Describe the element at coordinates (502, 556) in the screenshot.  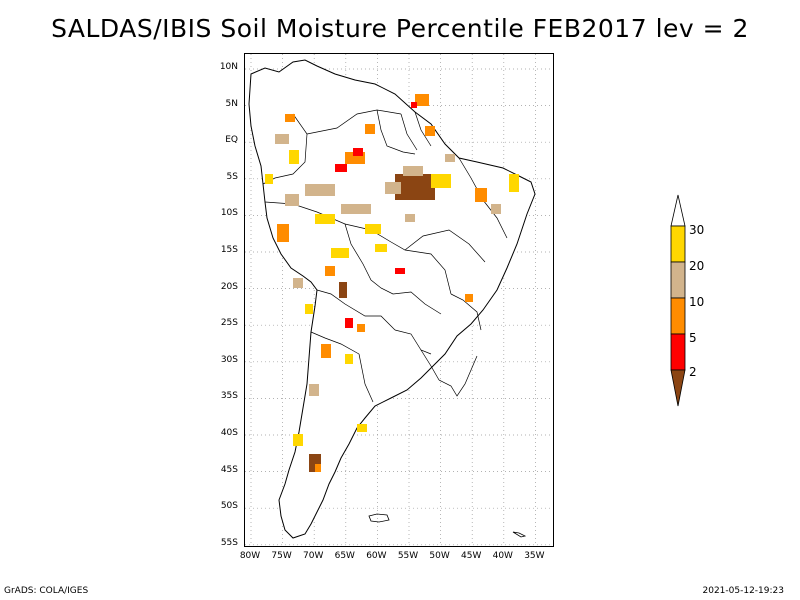
I see `lon-label: 40W` at that location.